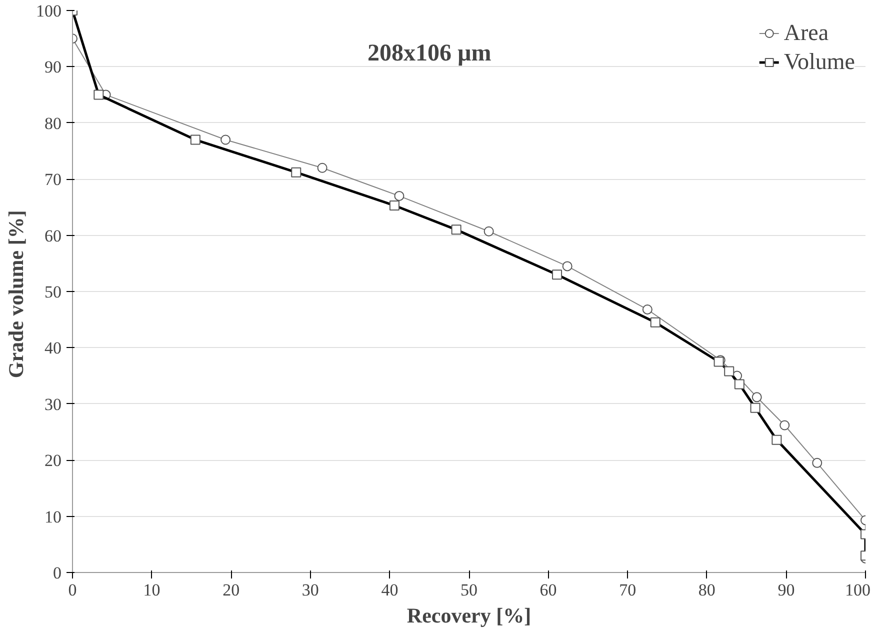  Describe the element at coordinates (53, 516) in the screenshot. I see `y-tick-label: 10` at that location.